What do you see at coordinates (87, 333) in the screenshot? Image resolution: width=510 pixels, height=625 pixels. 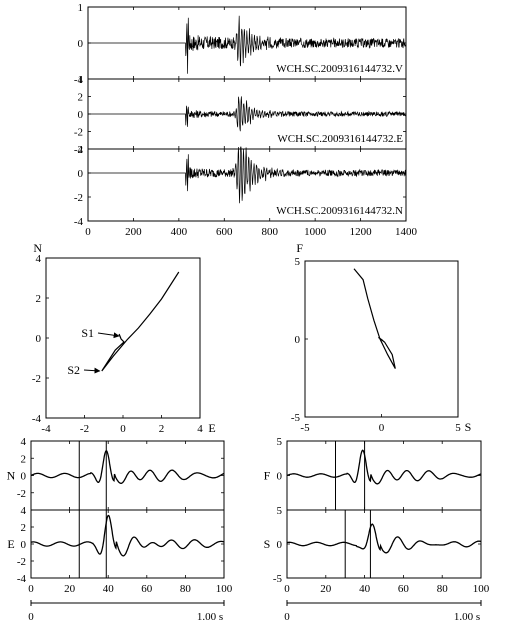 I see `annotation-s1: S1` at bounding box center [87, 333].